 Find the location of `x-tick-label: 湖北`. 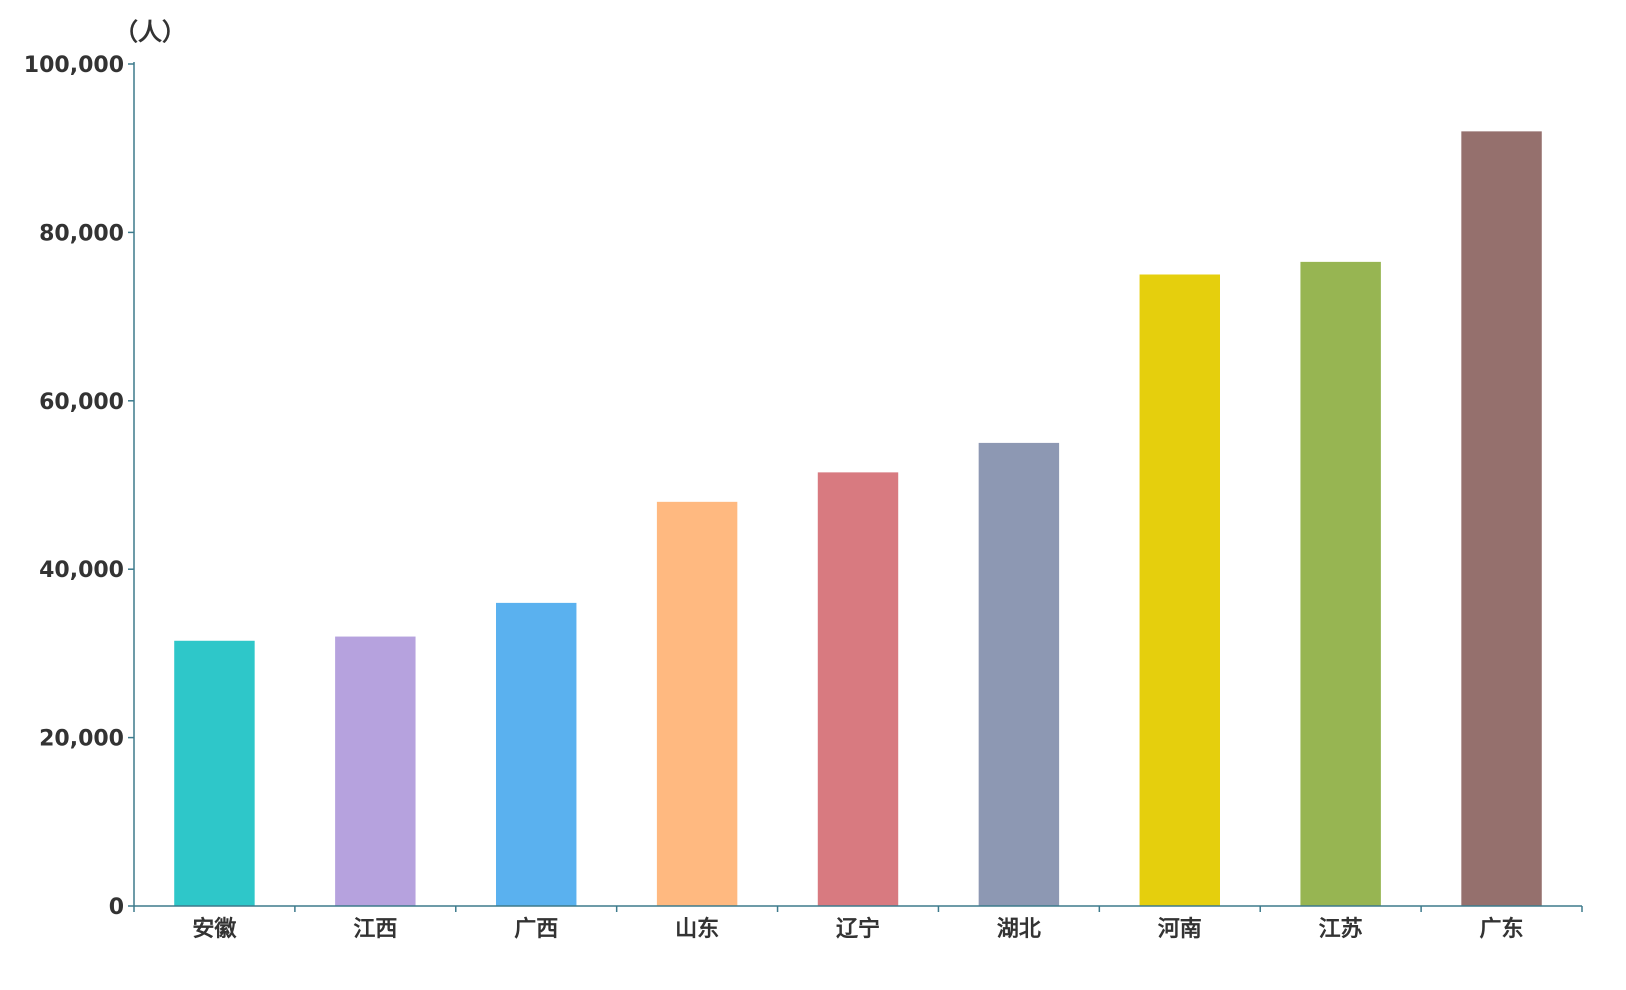

x-tick-label: 湖北 is located at coordinates (1019, 929).